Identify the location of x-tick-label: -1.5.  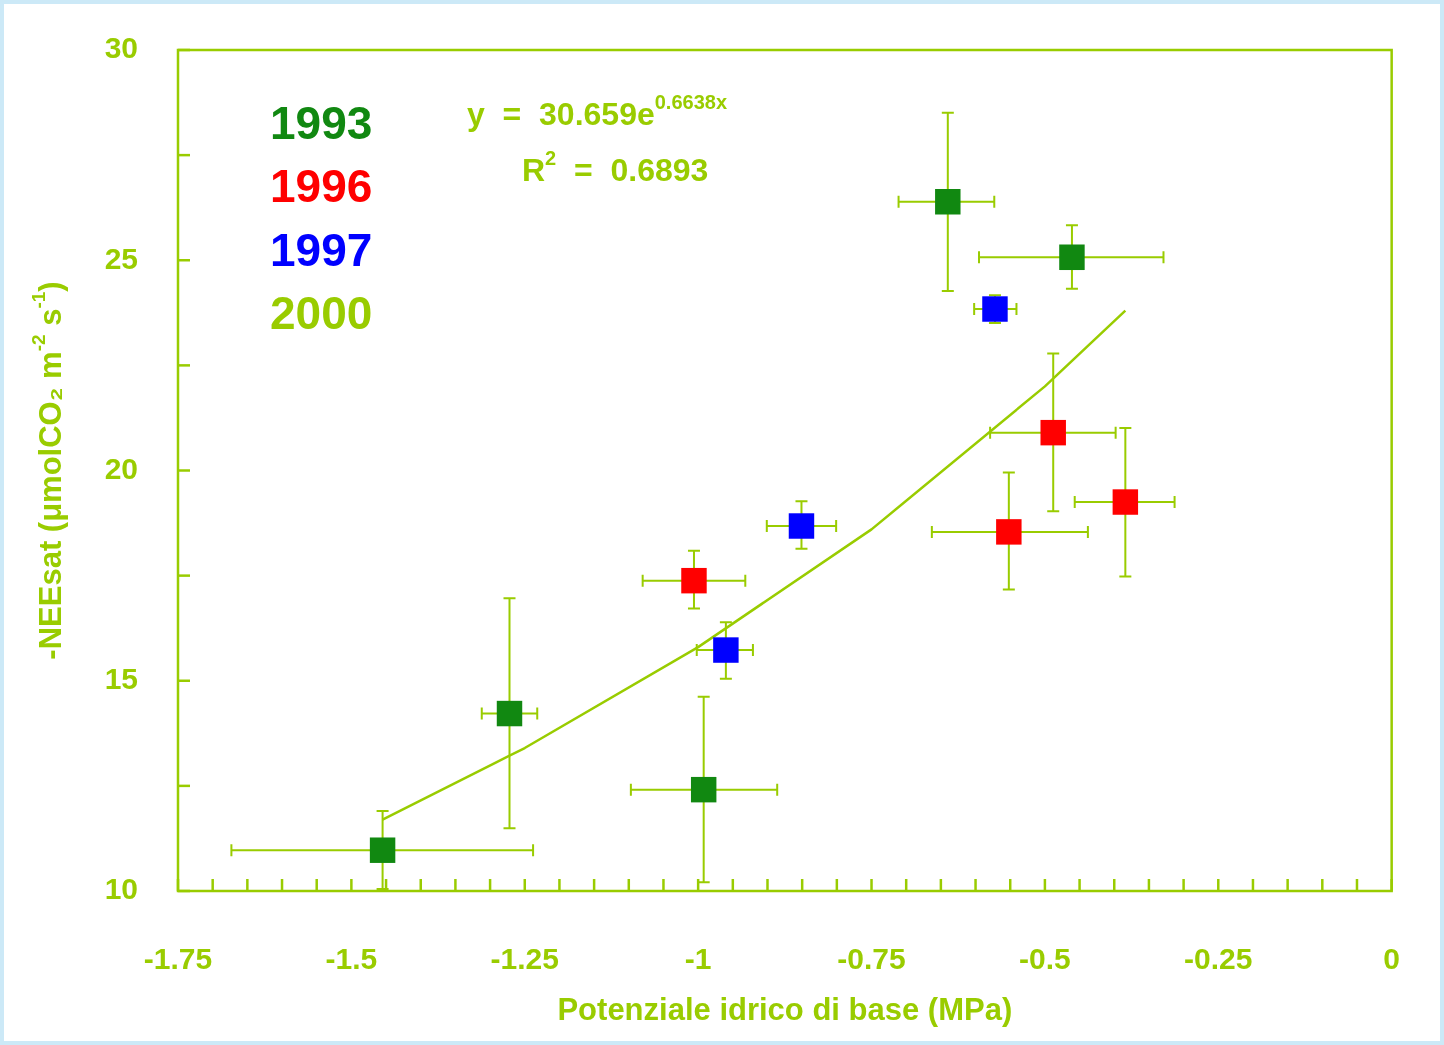
(351, 959).